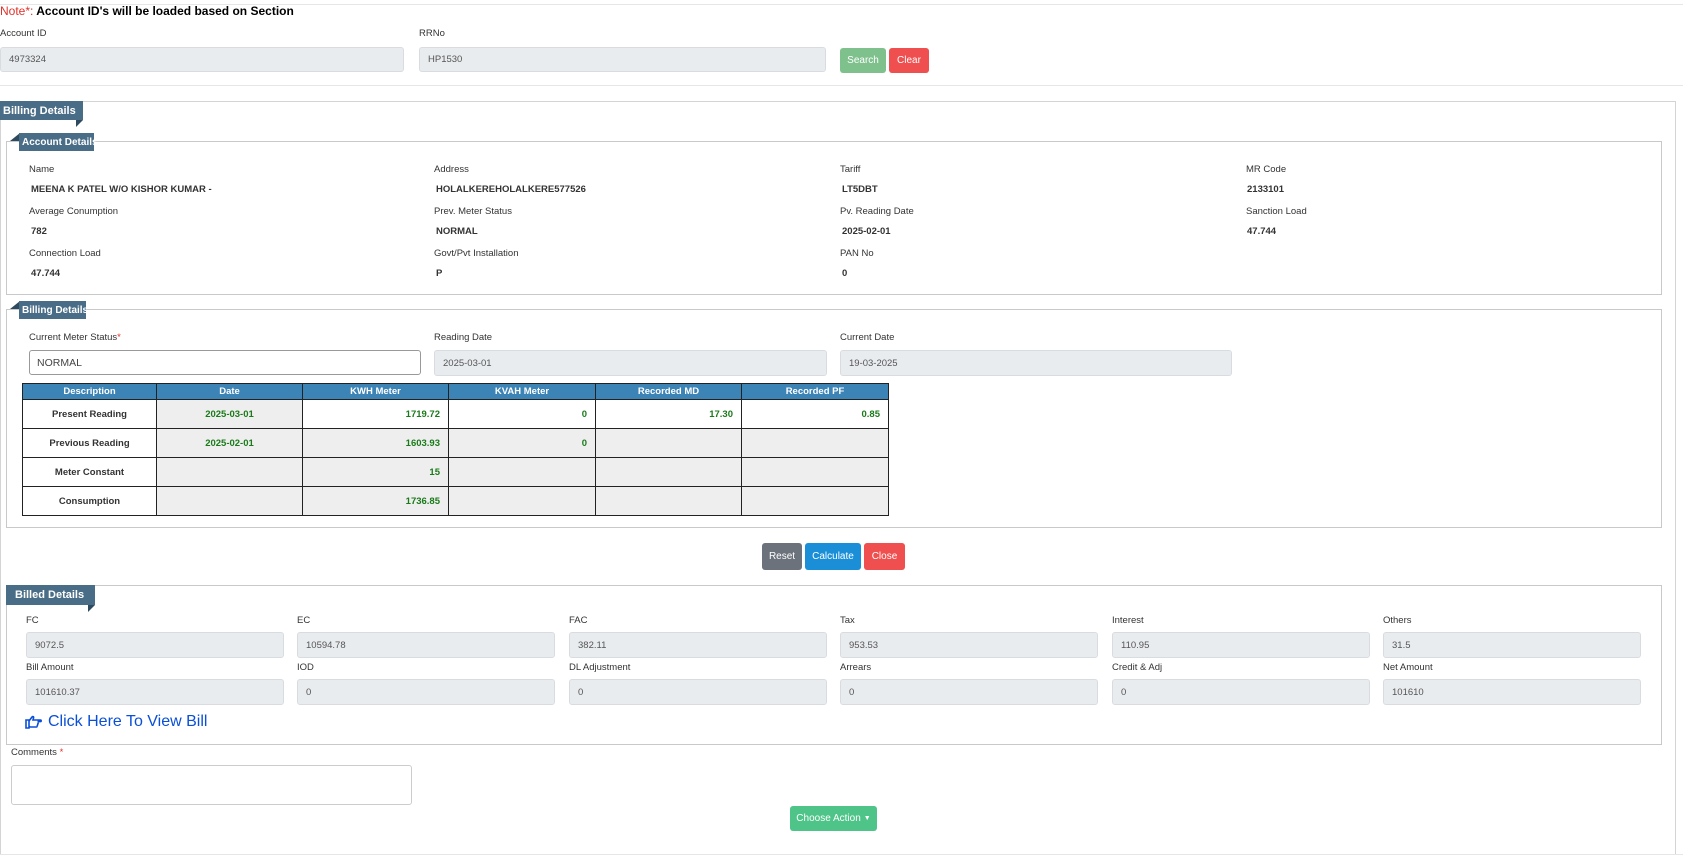  I want to click on address-value: HOLALKEREHOLALKERE577526, so click(511, 189).